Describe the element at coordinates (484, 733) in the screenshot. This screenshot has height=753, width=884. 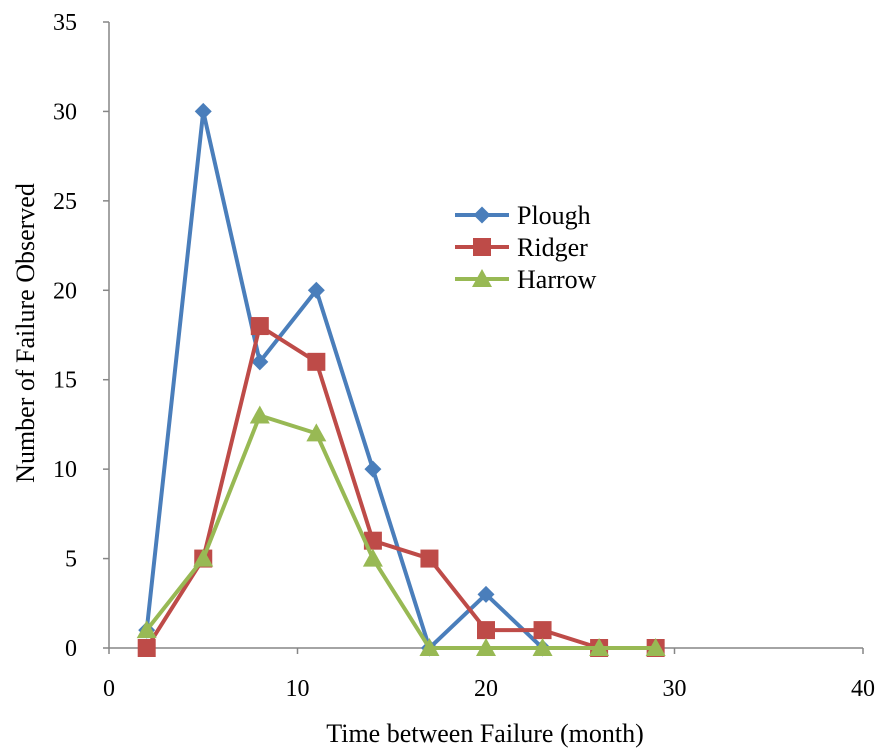
I see `x-axis-title: Time between Failure (month)` at that location.